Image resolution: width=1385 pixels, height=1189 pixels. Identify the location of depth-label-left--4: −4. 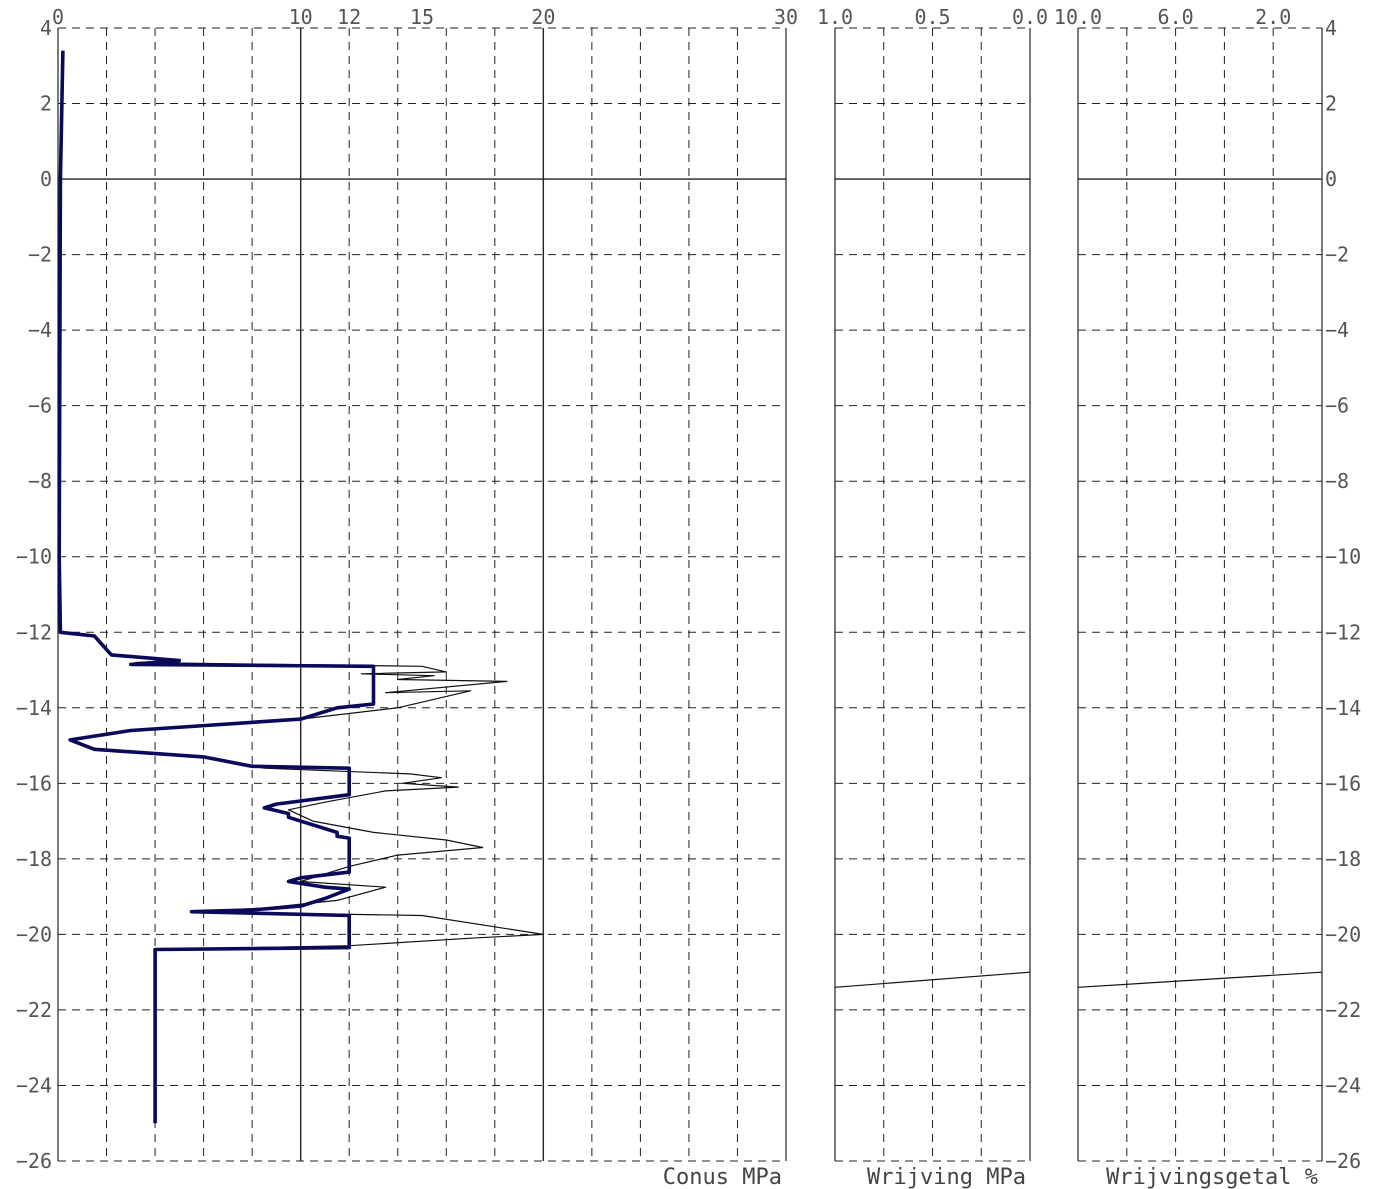
(40, 330).